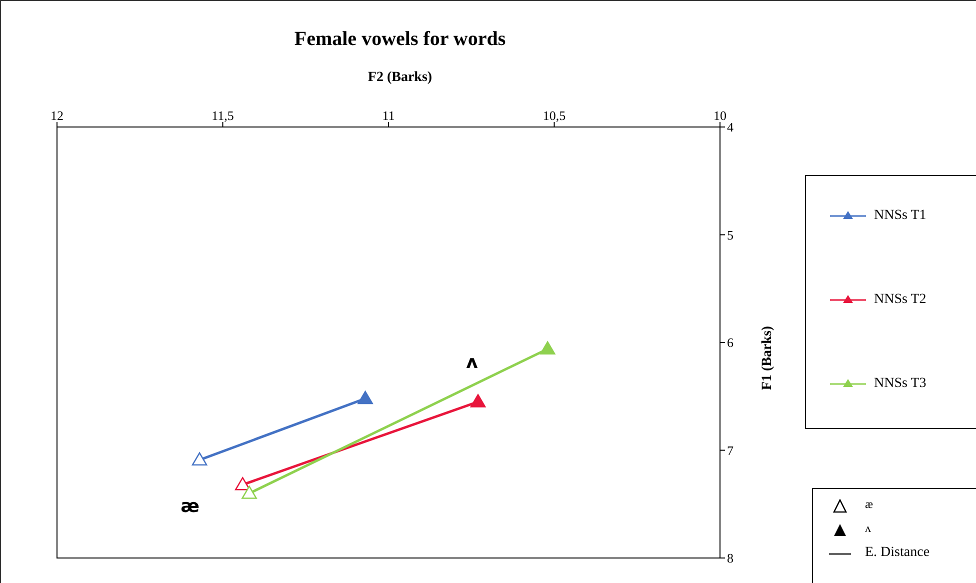  I want to click on text: ʌ, so click(868, 528).